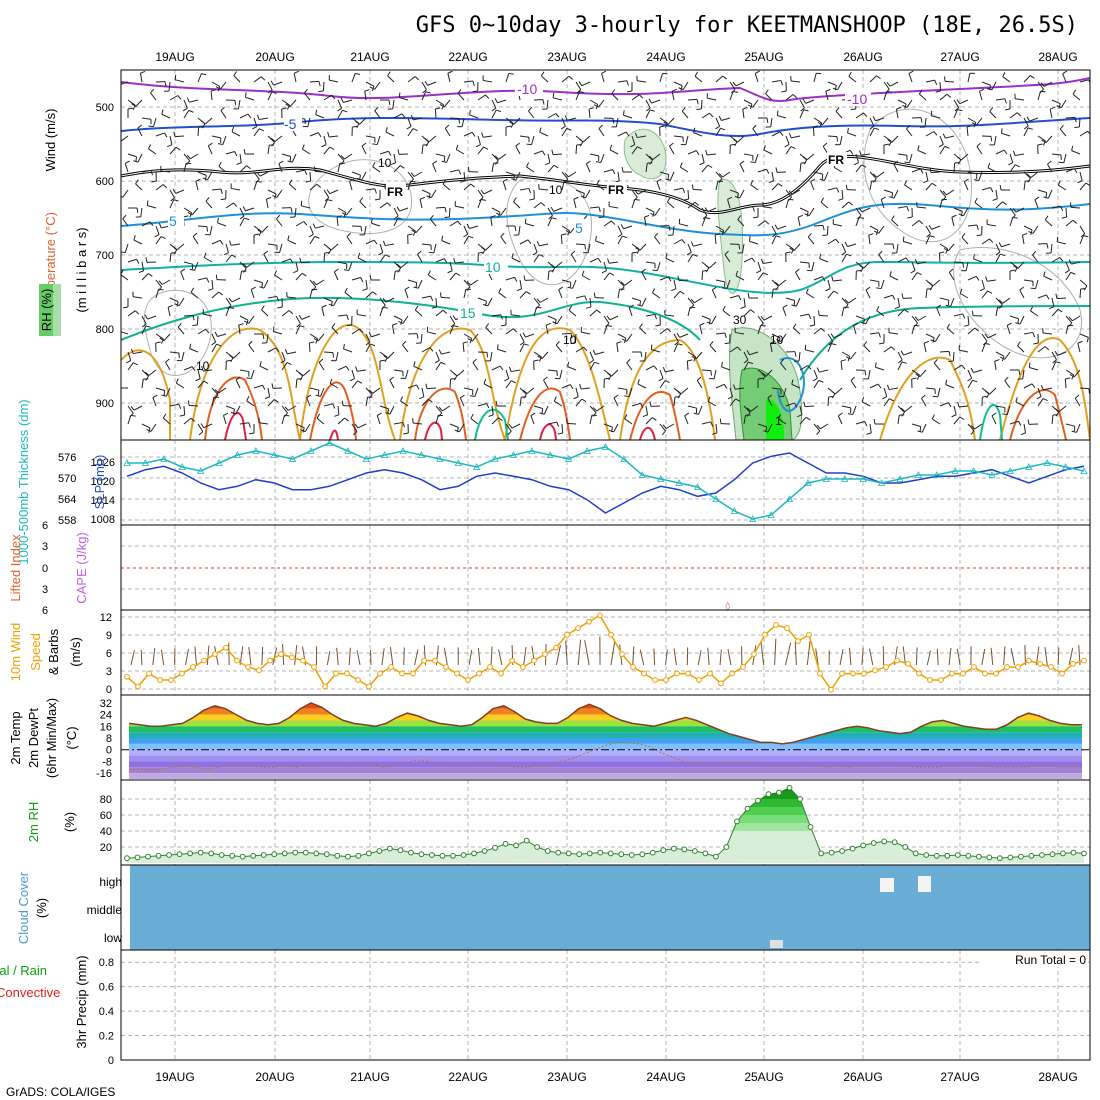 Image resolution: width=1100 pixels, height=1100 pixels. I want to click on rh-contour, so click(360, 197).